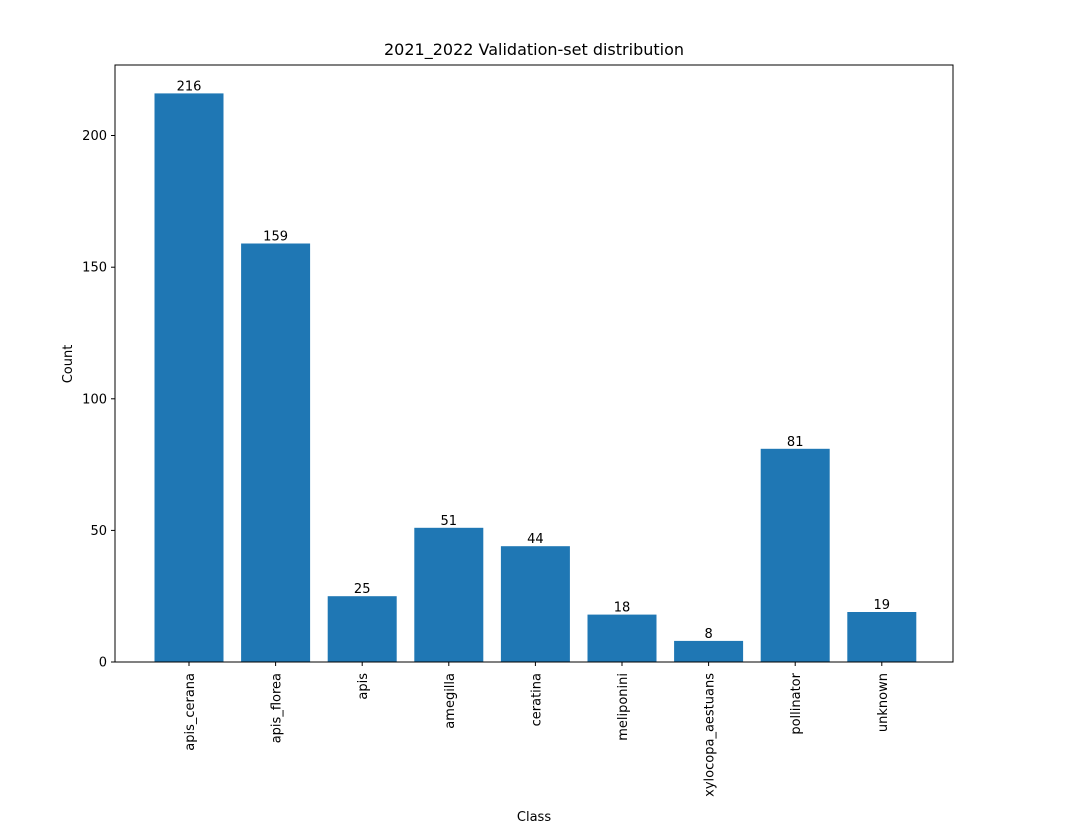  What do you see at coordinates (189, 86) in the screenshot?
I see `data-label-apis_cerana: 216` at bounding box center [189, 86].